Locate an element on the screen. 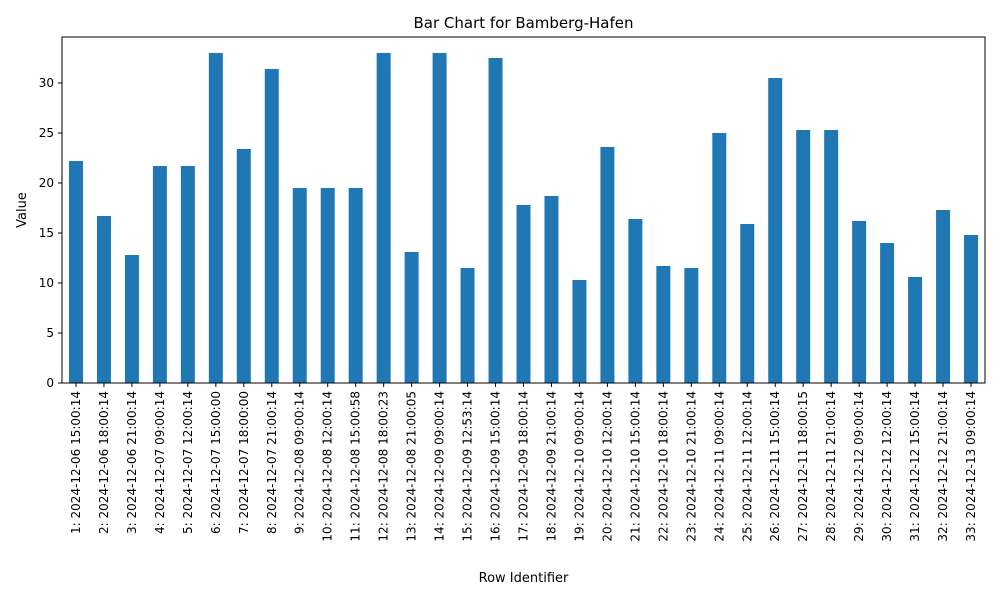 The width and height of the screenshot is (1000, 604). y-tick-label: 10 is located at coordinates (46, 283).